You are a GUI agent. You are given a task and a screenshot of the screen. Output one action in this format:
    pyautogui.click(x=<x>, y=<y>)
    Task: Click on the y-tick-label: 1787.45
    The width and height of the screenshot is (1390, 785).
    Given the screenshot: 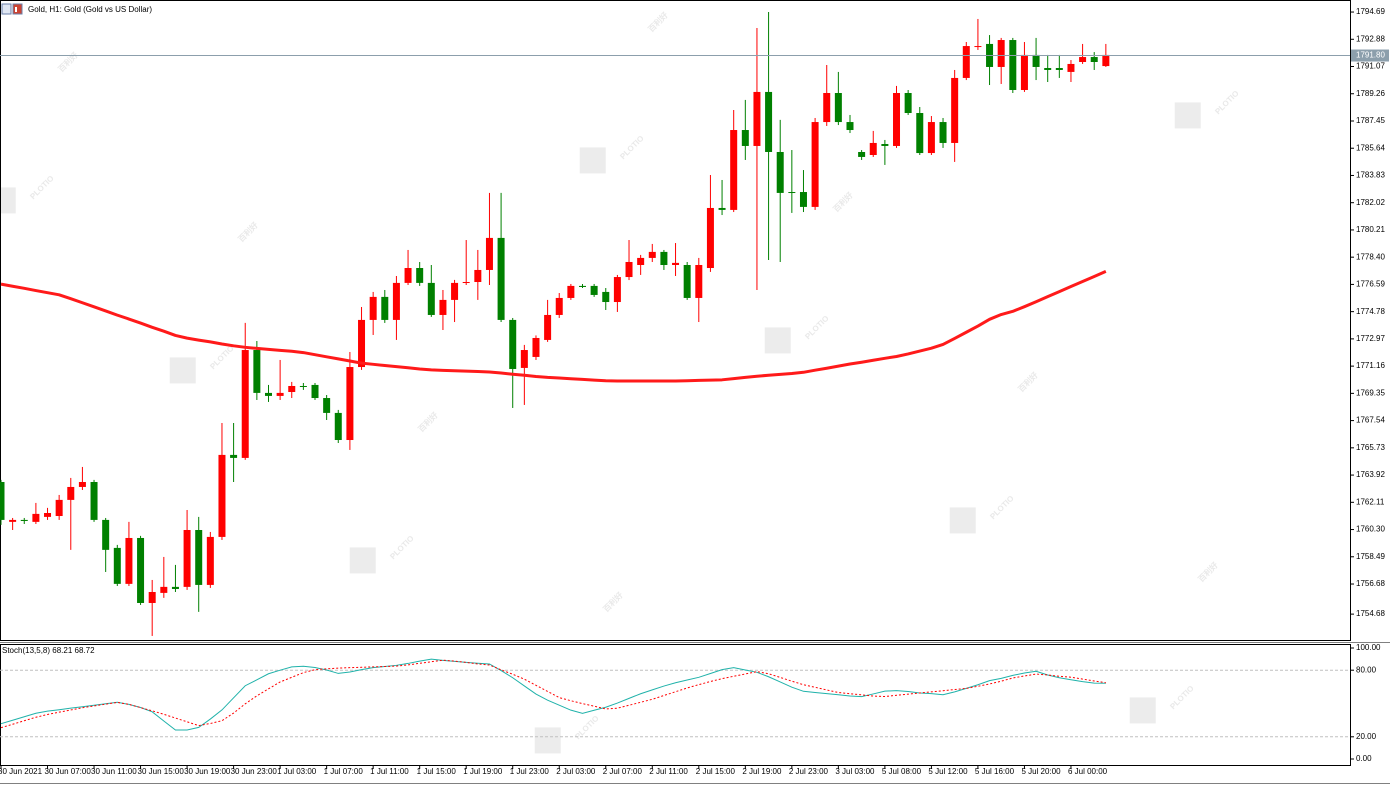 What is the action you would take?
    pyautogui.click(x=1370, y=120)
    